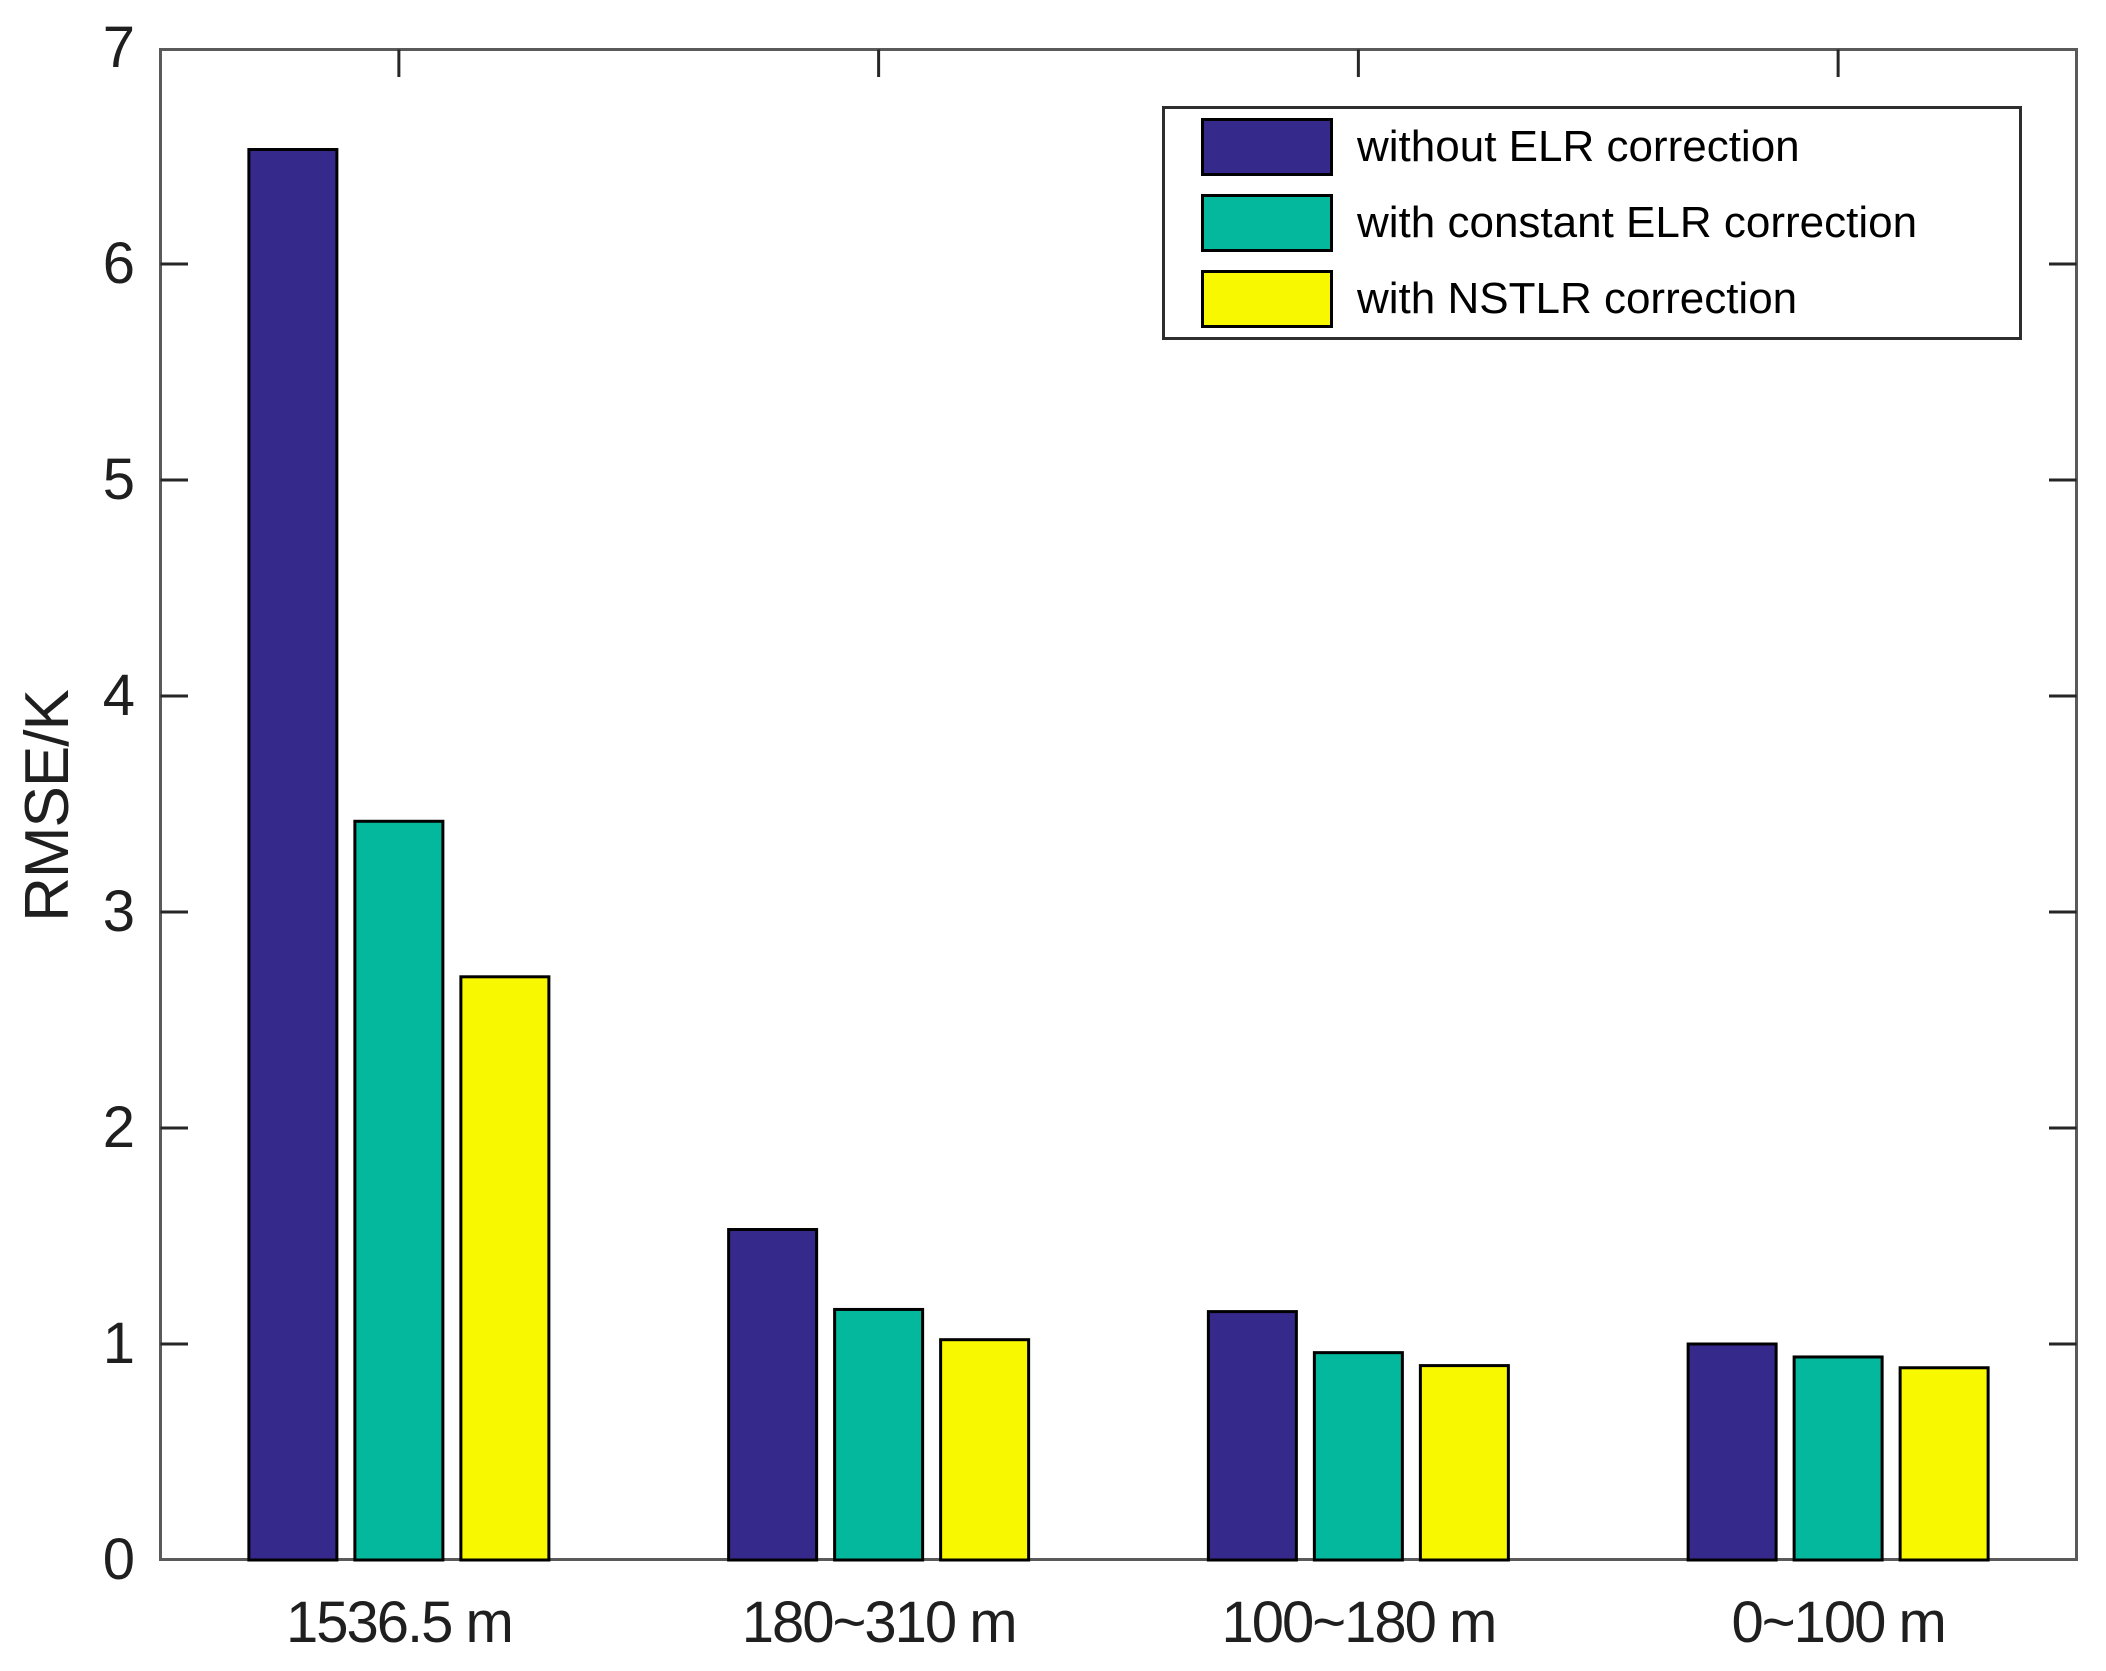 The height and width of the screenshot is (1671, 2106). What do you see at coordinates (118, 911) in the screenshot?
I see `y-tick-label-3: 3` at bounding box center [118, 911].